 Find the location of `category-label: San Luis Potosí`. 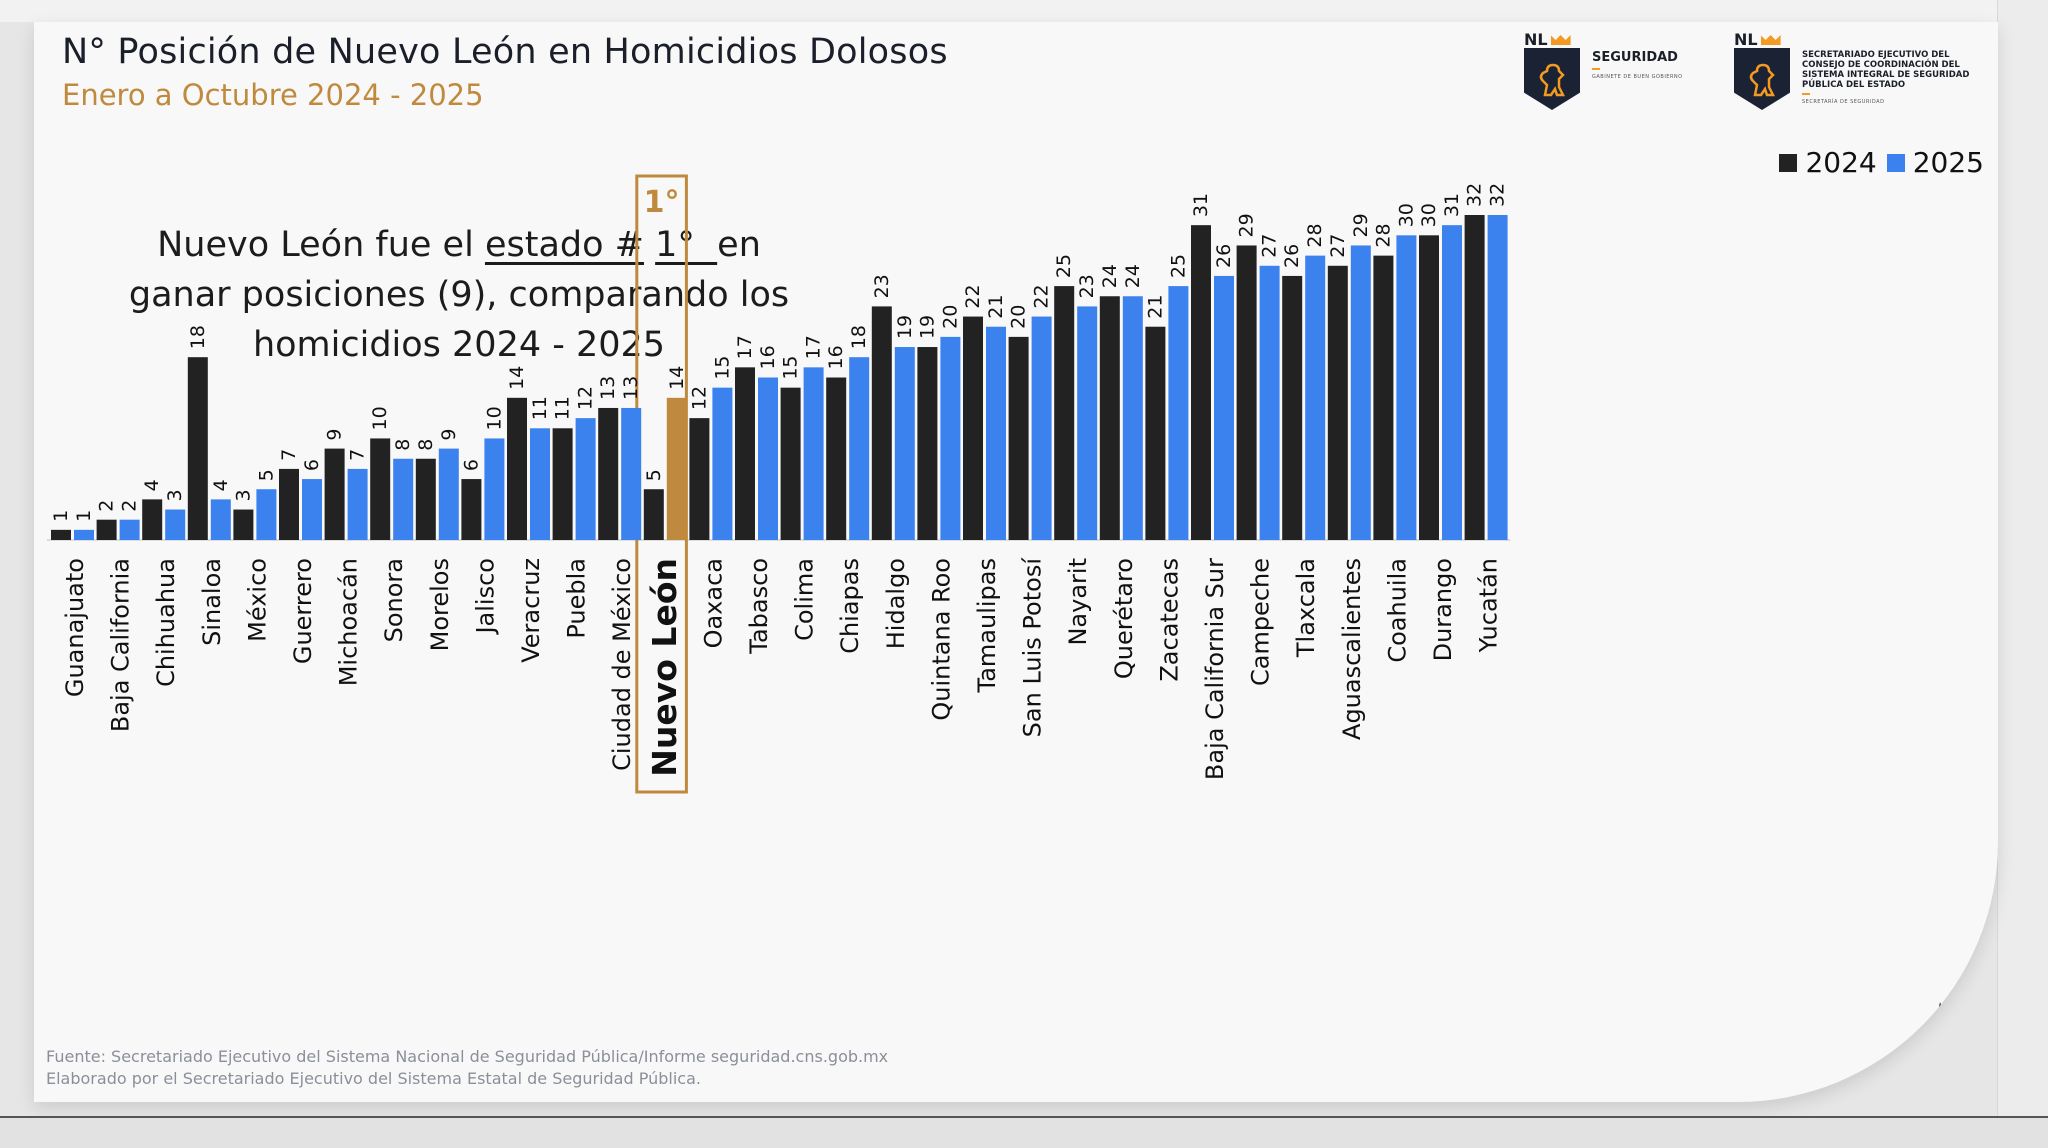

category-label: San Luis Potosí is located at coordinates (1033, 647).